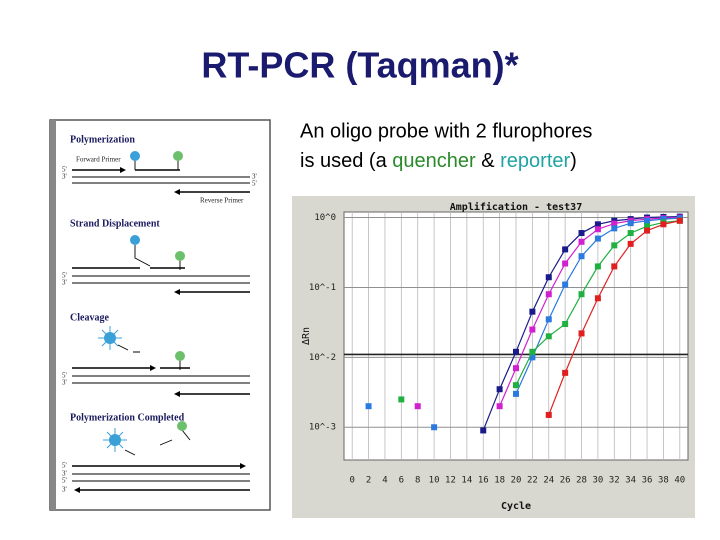 Image resolution: width=720 pixels, height=540 pixels. Describe the element at coordinates (325, 218) in the screenshot. I see `y-tick-label: 10^0` at that location.